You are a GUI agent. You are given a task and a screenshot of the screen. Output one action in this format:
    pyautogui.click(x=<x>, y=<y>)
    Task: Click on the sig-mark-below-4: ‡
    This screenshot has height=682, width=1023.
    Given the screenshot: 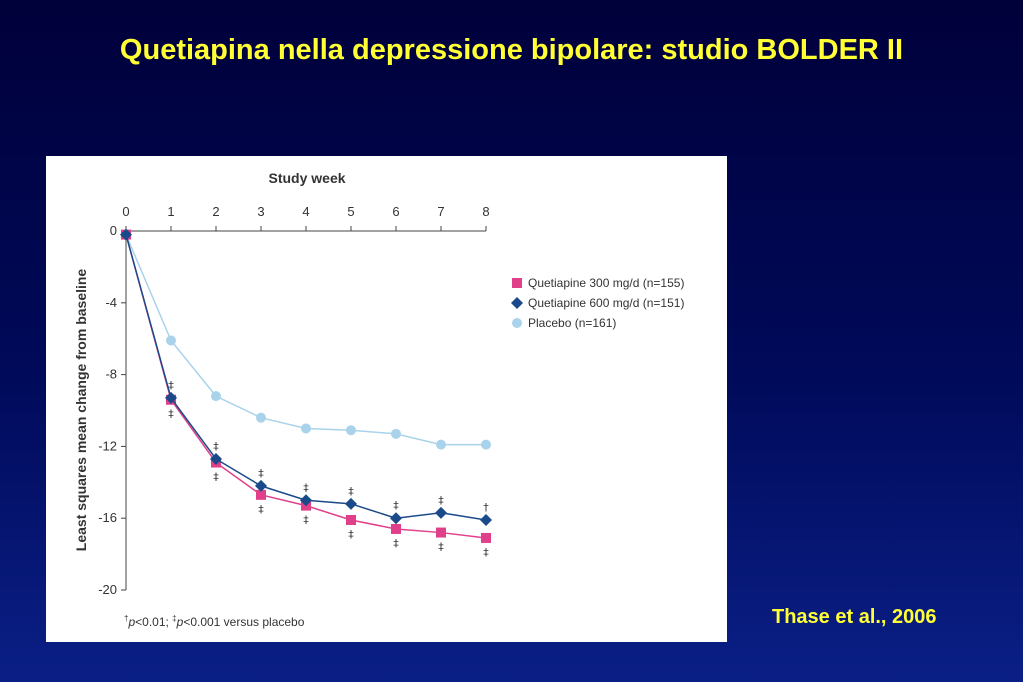 What is the action you would take?
    pyautogui.click(x=306, y=520)
    